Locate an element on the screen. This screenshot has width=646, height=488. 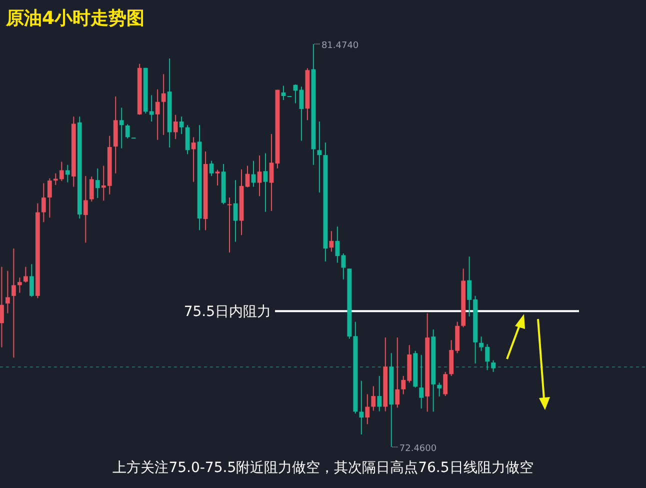
text: 上方关注75.0-75.5附近阻力做空，其次隔日高点76.5日线阻力做空 is located at coordinates (323, 468).